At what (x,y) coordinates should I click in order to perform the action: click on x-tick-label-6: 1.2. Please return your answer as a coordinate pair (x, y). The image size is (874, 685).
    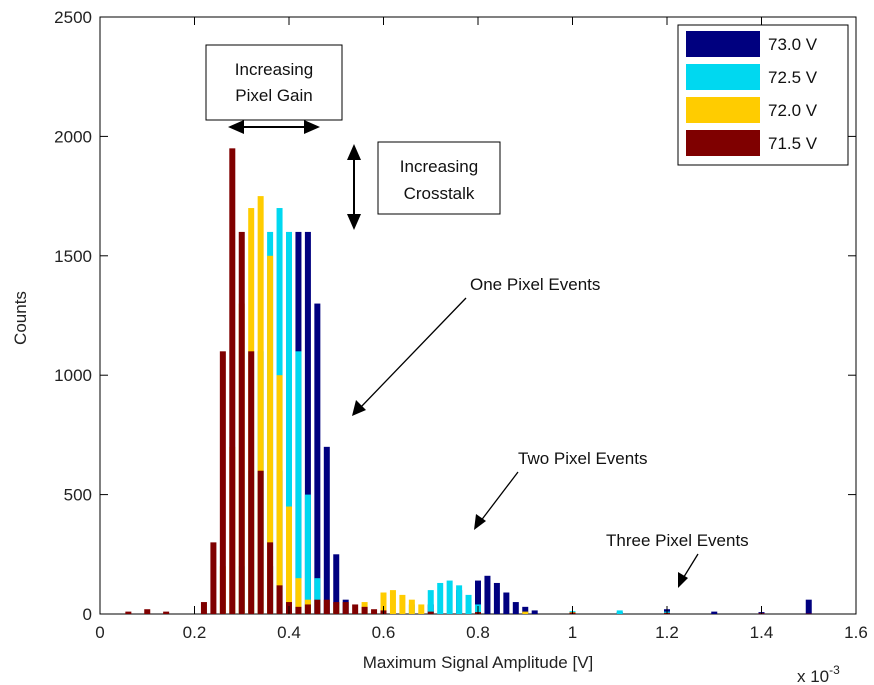
    Looking at the image, I should click on (667, 632).